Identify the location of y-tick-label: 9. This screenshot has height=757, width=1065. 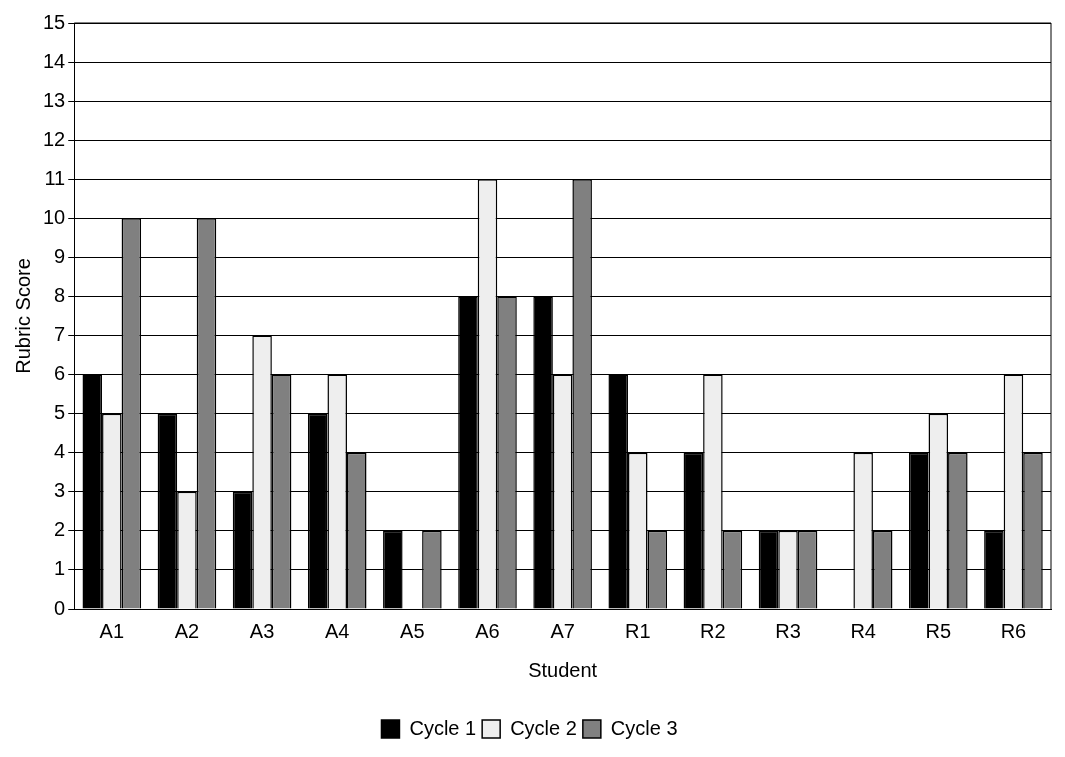
(60, 255).